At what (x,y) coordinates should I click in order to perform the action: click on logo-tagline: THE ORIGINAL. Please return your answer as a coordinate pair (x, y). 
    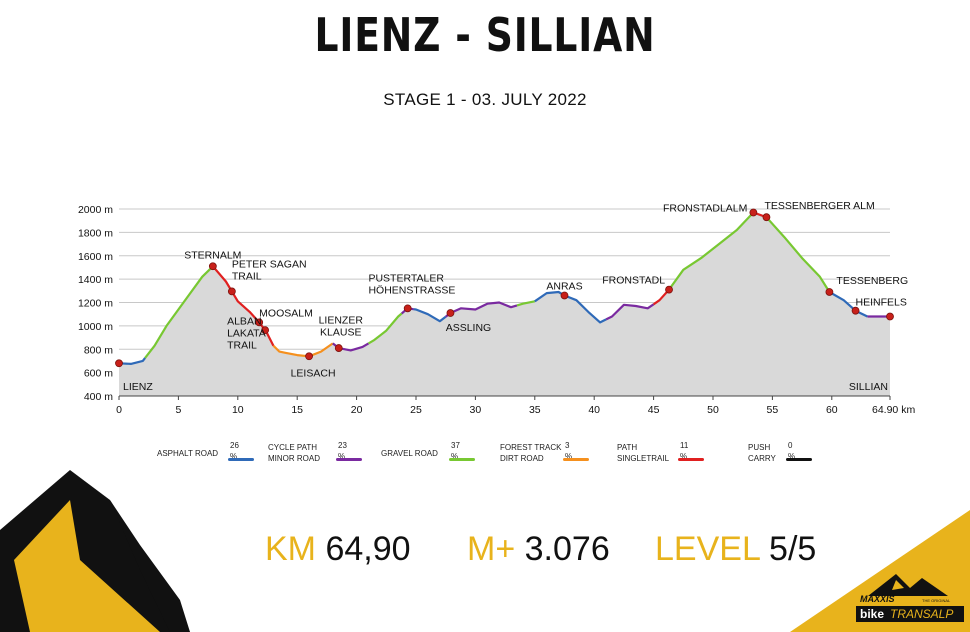
    Looking at the image, I should click on (936, 600).